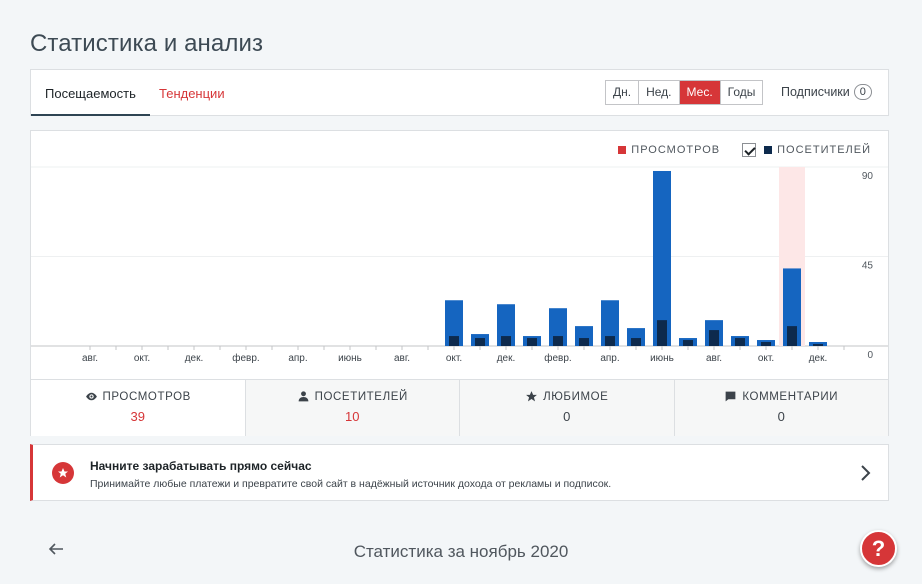 The height and width of the screenshot is (584, 922). What do you see at coordinates (576, 396) in the screenshot?
I see `stat-likes-label: ЛЮБИМОЕ` at bounding box center [576, 396].